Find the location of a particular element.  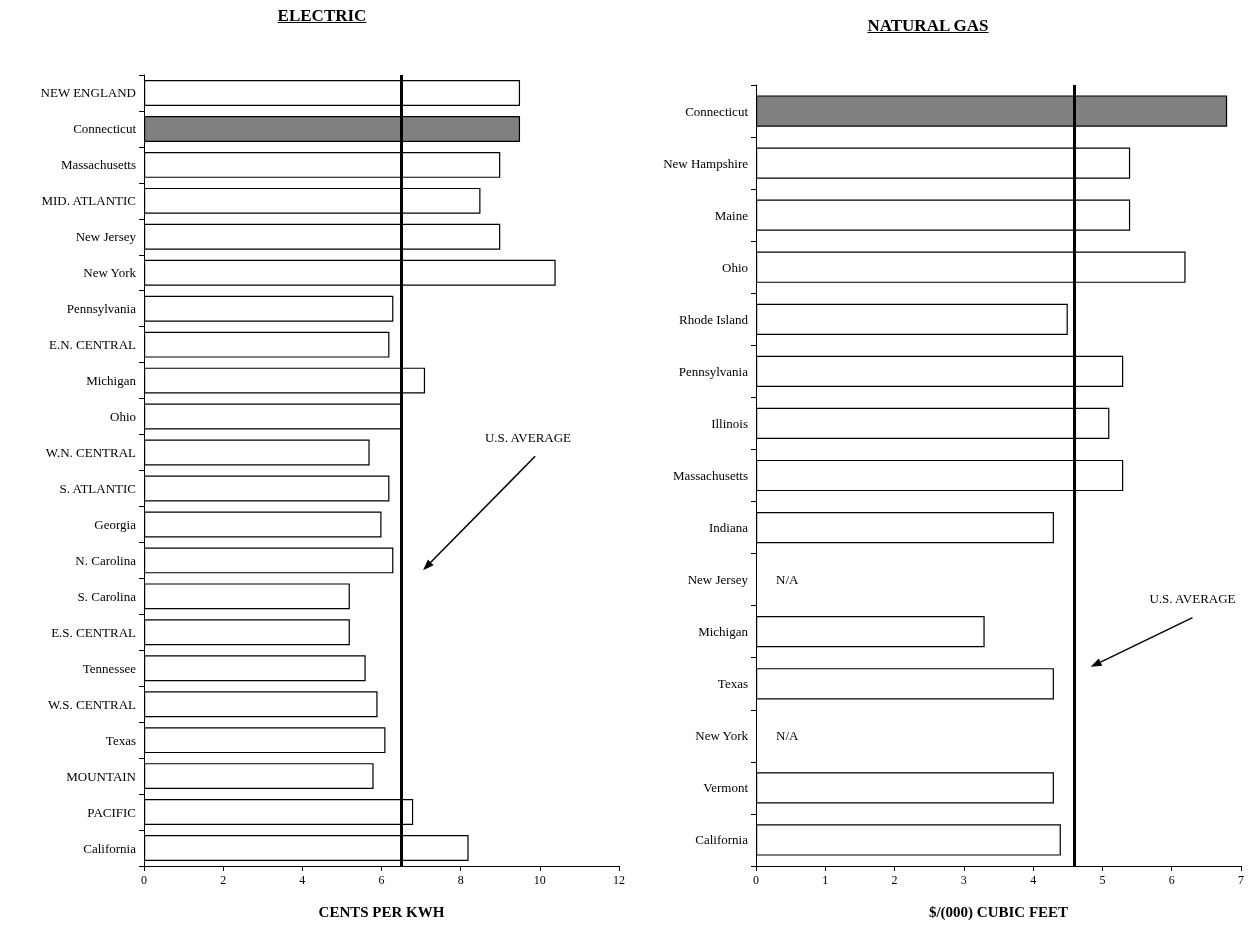

x-axis-title: CENTS PER KWH is located at coordinates (381, 911).